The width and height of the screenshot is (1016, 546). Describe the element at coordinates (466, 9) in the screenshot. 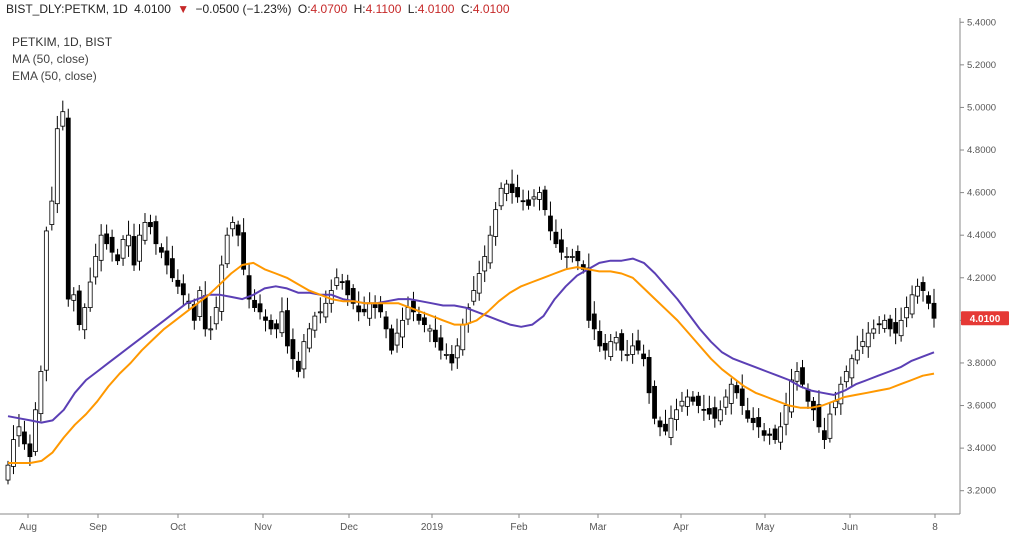

I see `close-label: C:` at that location.